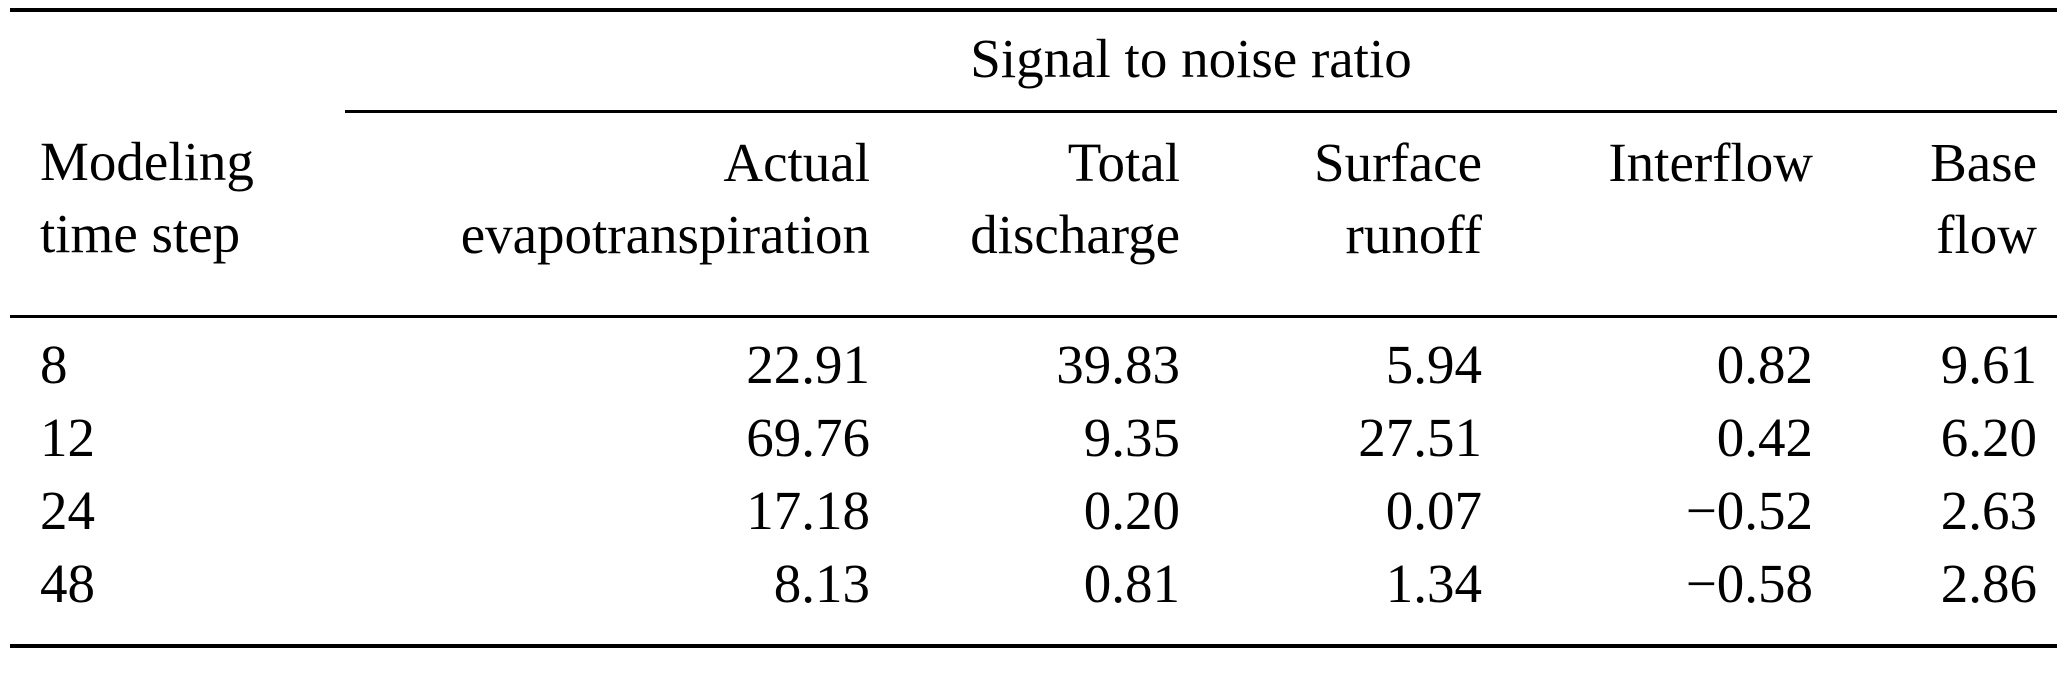 The image size is (2067, 690). I want to click on corner-cell, so click(177, 61).